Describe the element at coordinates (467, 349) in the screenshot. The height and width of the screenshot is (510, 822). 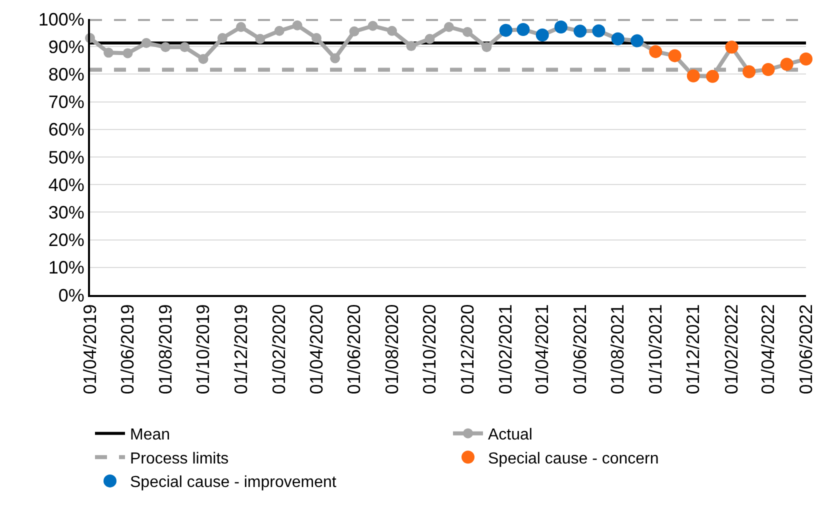
I see `x-tick-label: 01/12/2020` at that location.